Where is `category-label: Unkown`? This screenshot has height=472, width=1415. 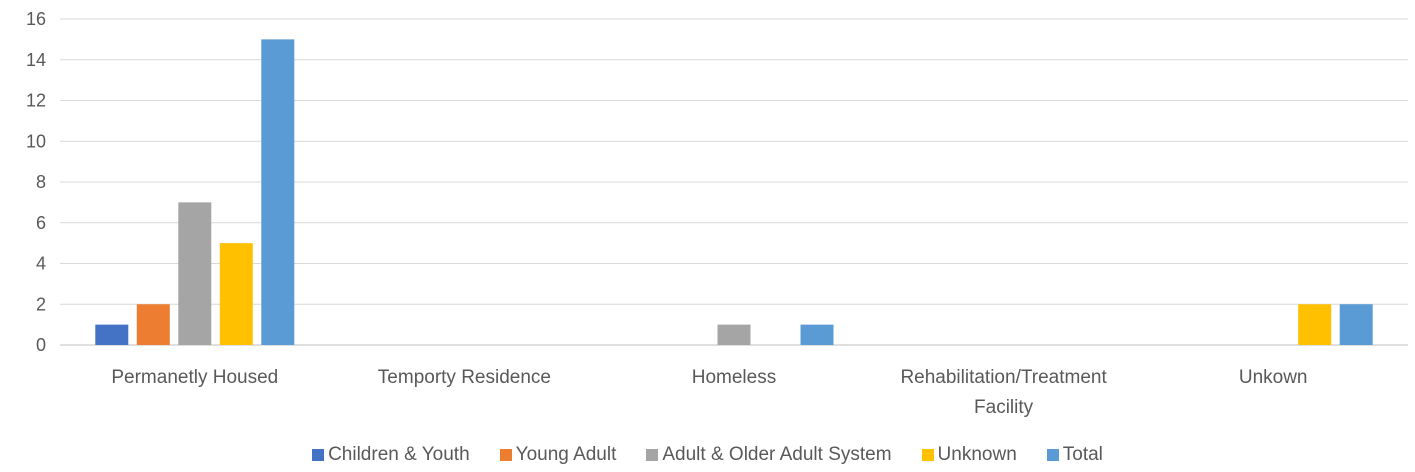 category-label: Unkown is located at coordinates (1273, 377).